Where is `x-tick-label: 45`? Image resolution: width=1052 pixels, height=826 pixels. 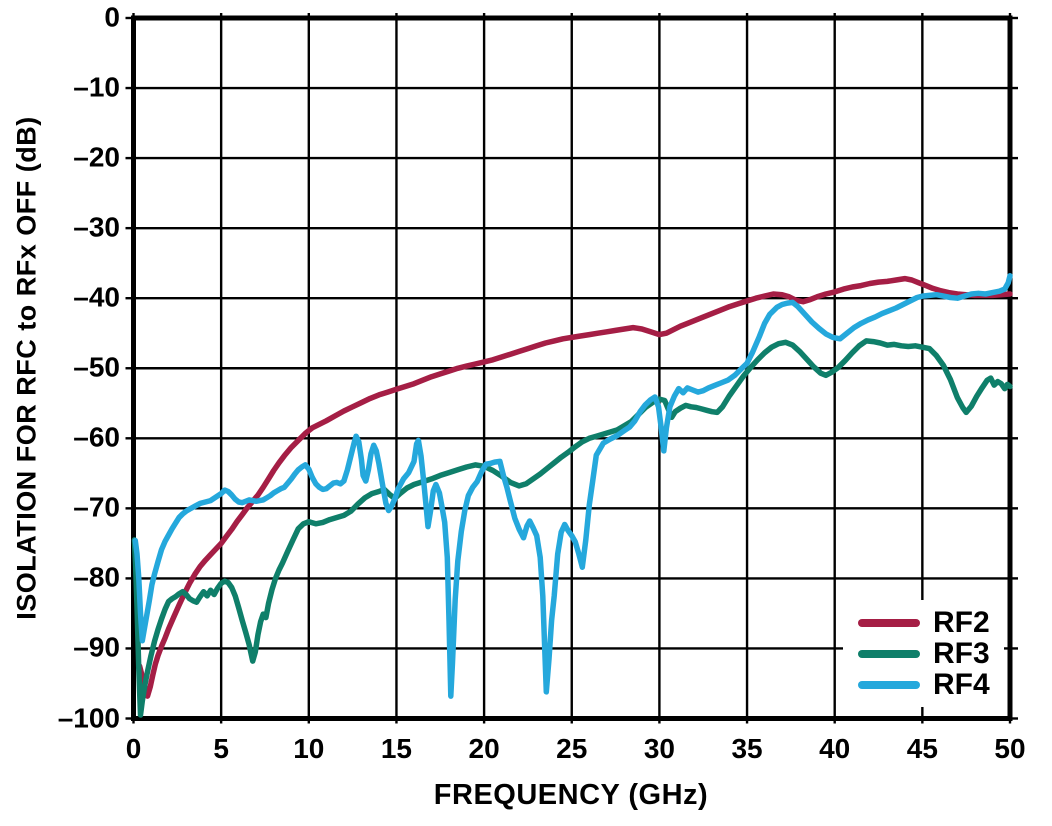 x-tick-label: 45 is located at coordinates (922, 748).